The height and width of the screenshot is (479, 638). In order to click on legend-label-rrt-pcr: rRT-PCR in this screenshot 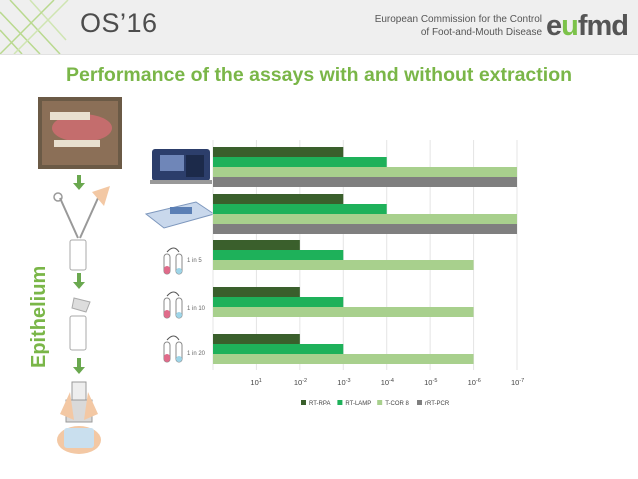, I will do `click(437, 404)`.